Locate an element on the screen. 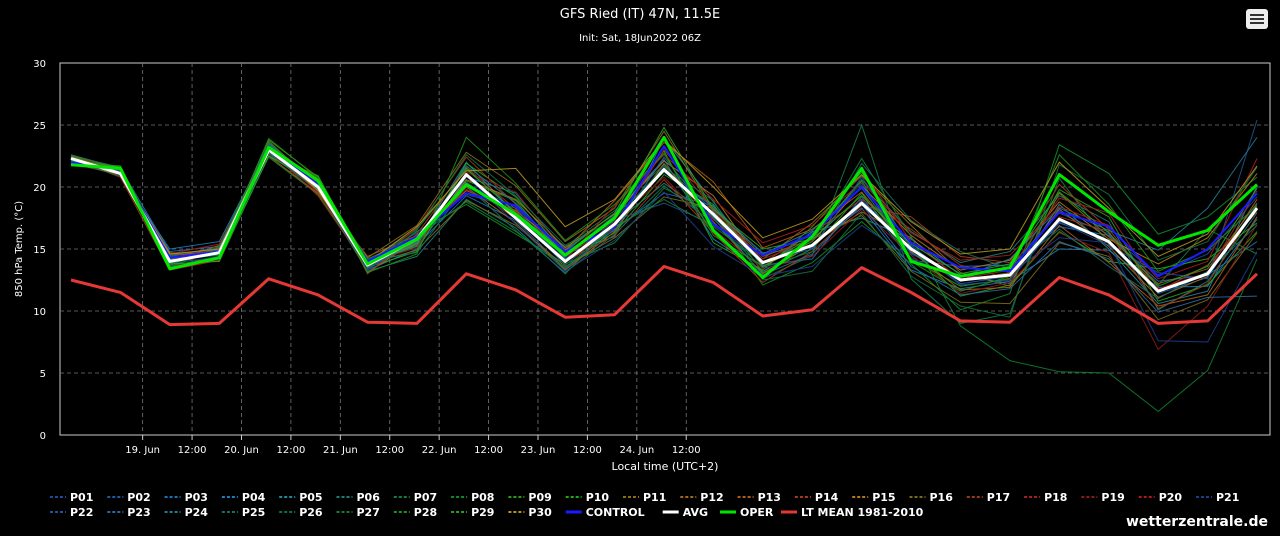  legend-item-p19: P19 is located at coordinates (1103, 497).